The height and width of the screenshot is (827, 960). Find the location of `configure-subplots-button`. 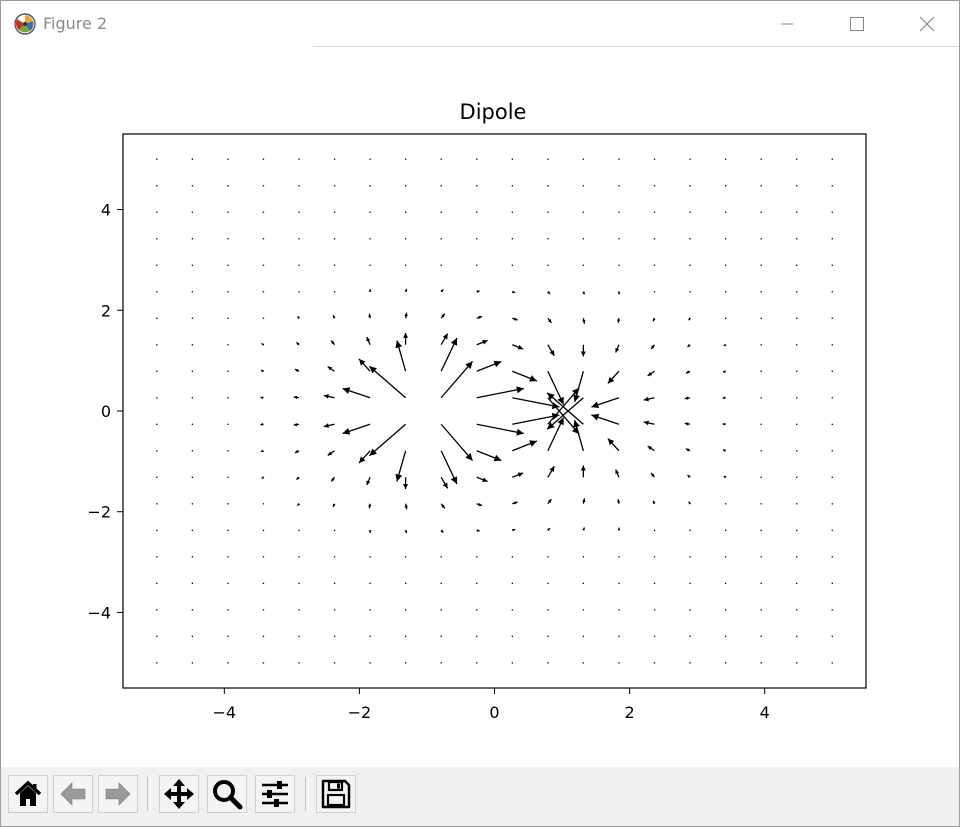

configure-subplots-button is located at coordinates (275, 794).